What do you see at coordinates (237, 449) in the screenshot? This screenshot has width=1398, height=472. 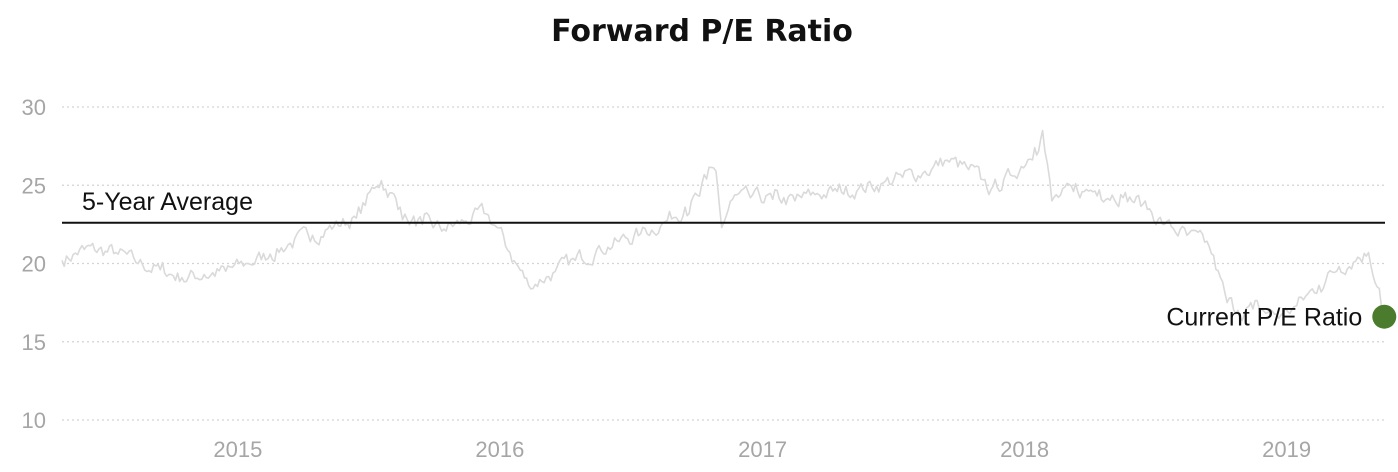 I see `x-tick-label: 2015` at bounding box center [237, 449].